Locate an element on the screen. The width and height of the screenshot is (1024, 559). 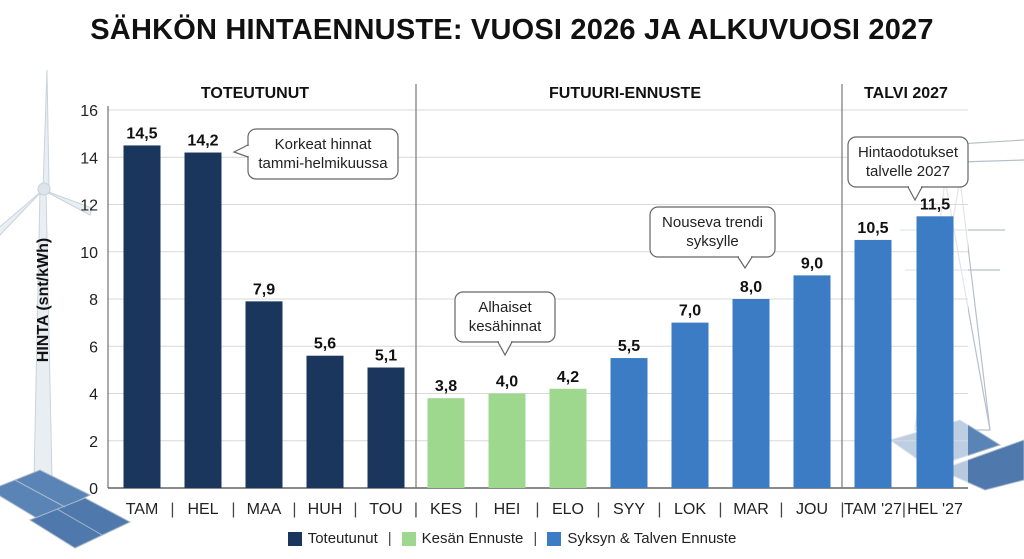
x-tick-label: TAM is located at coordinates (142, 509).